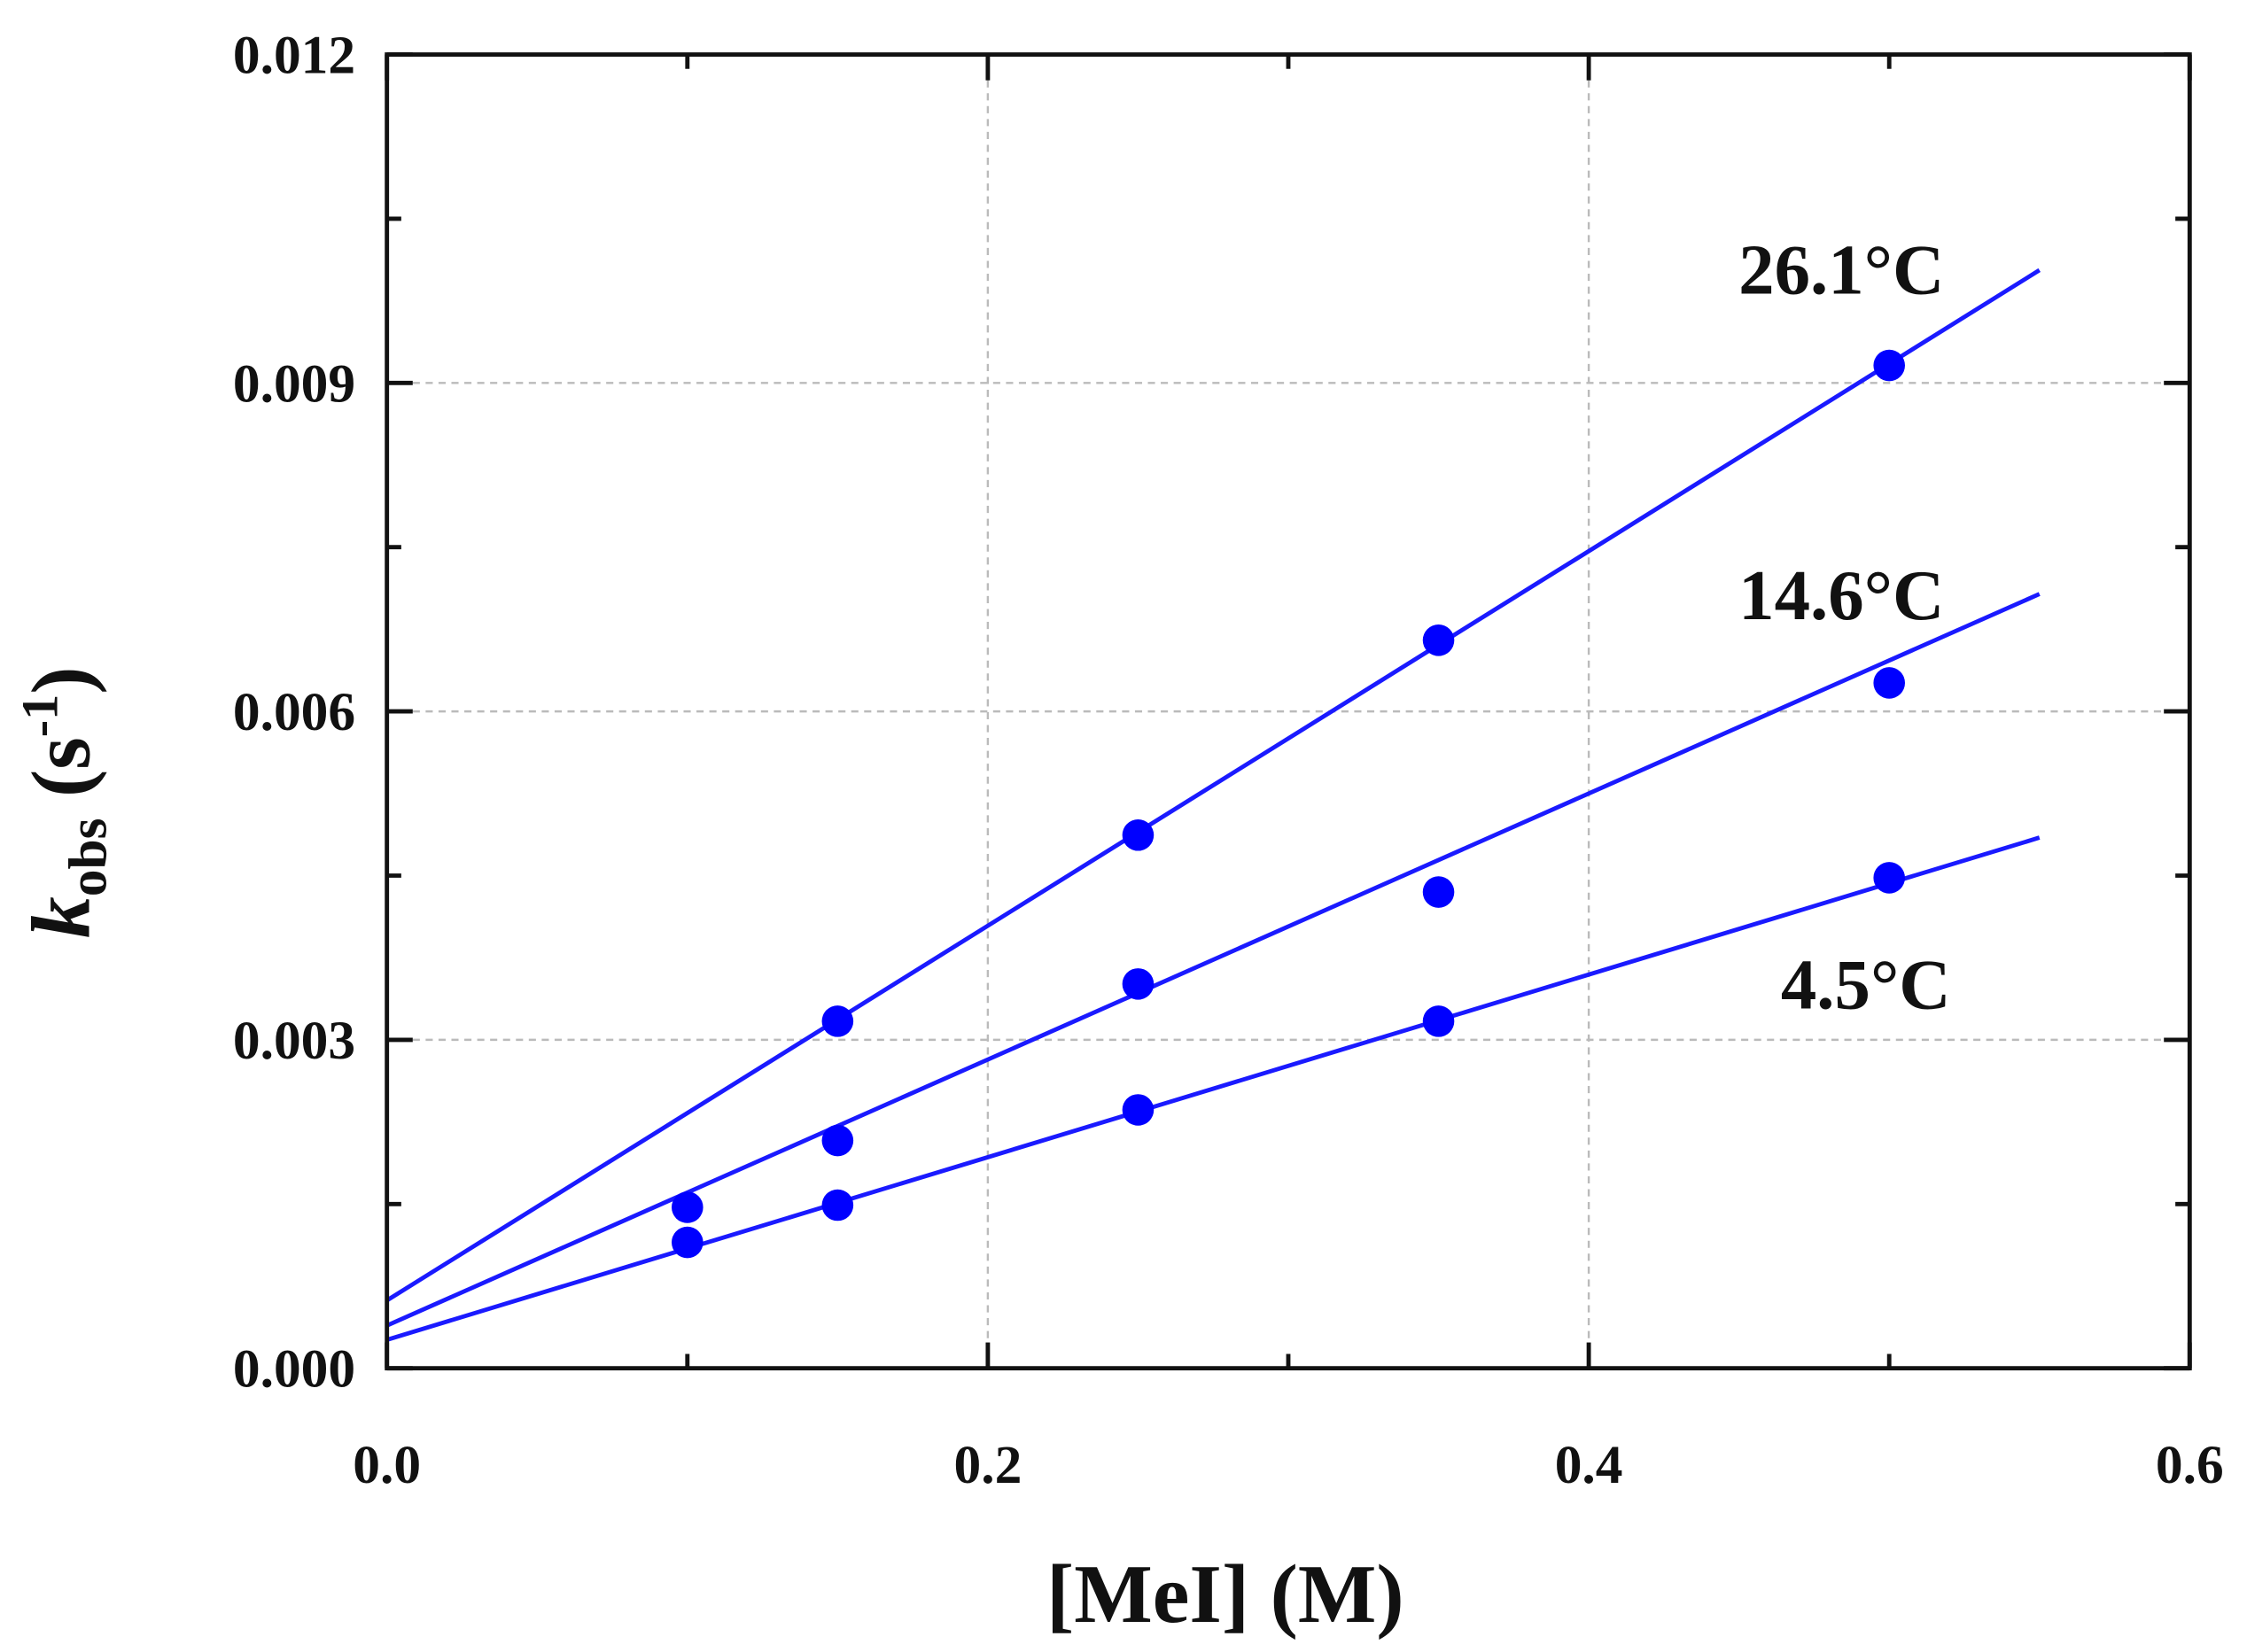 The height and width of the screenshot is (1652, 2247). I want to click on y-label-unit: (s, so click(61, 777).